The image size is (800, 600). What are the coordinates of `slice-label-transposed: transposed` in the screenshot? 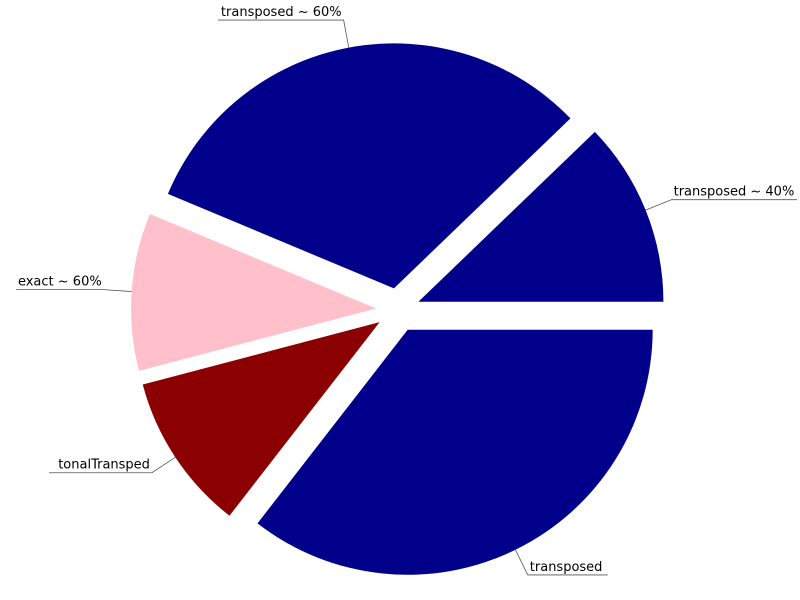 It's located at (566, 567).